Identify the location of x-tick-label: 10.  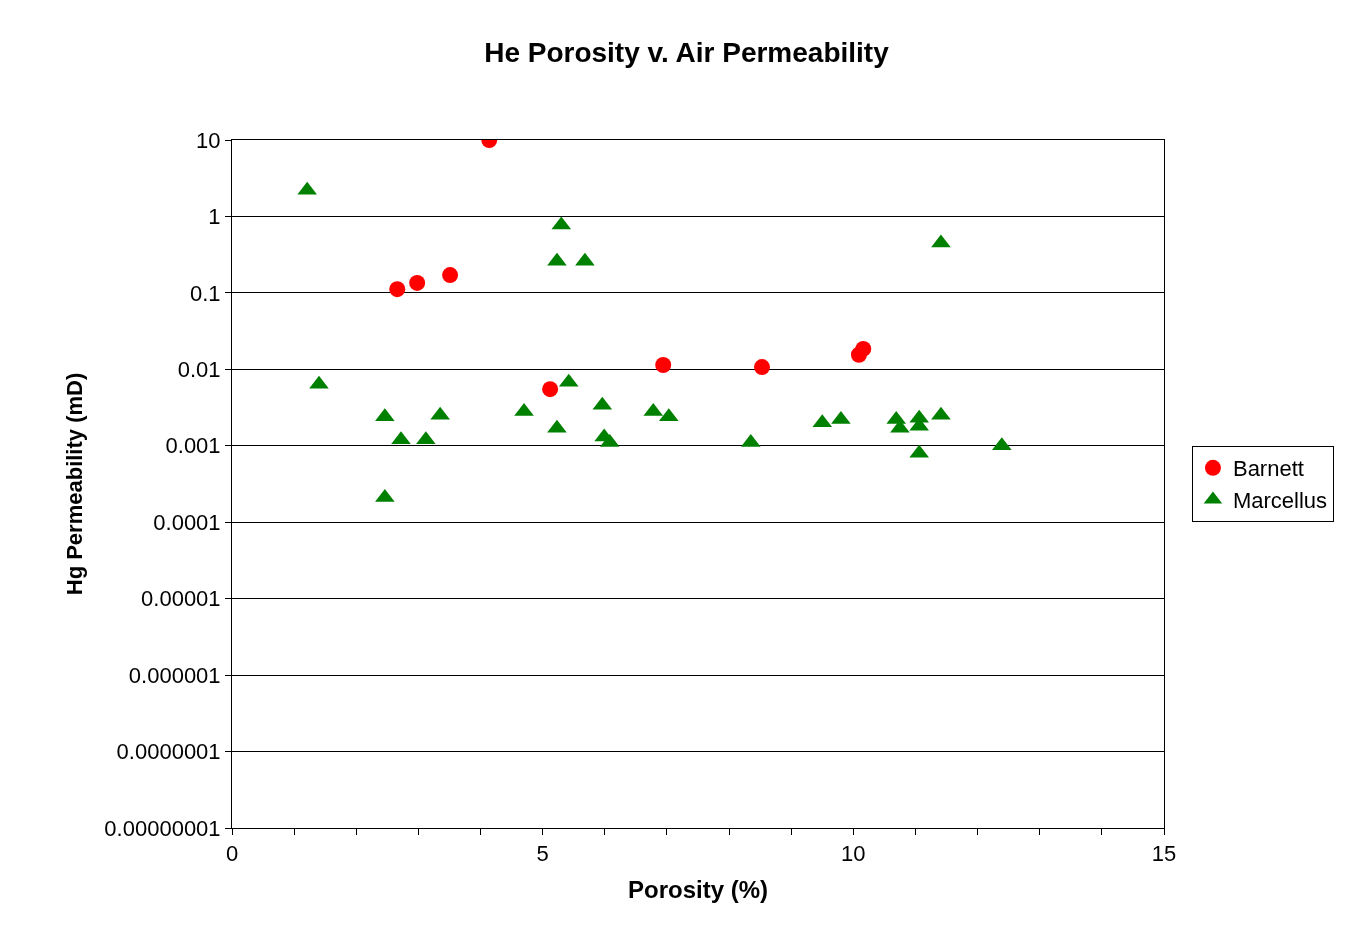
(853, 854).